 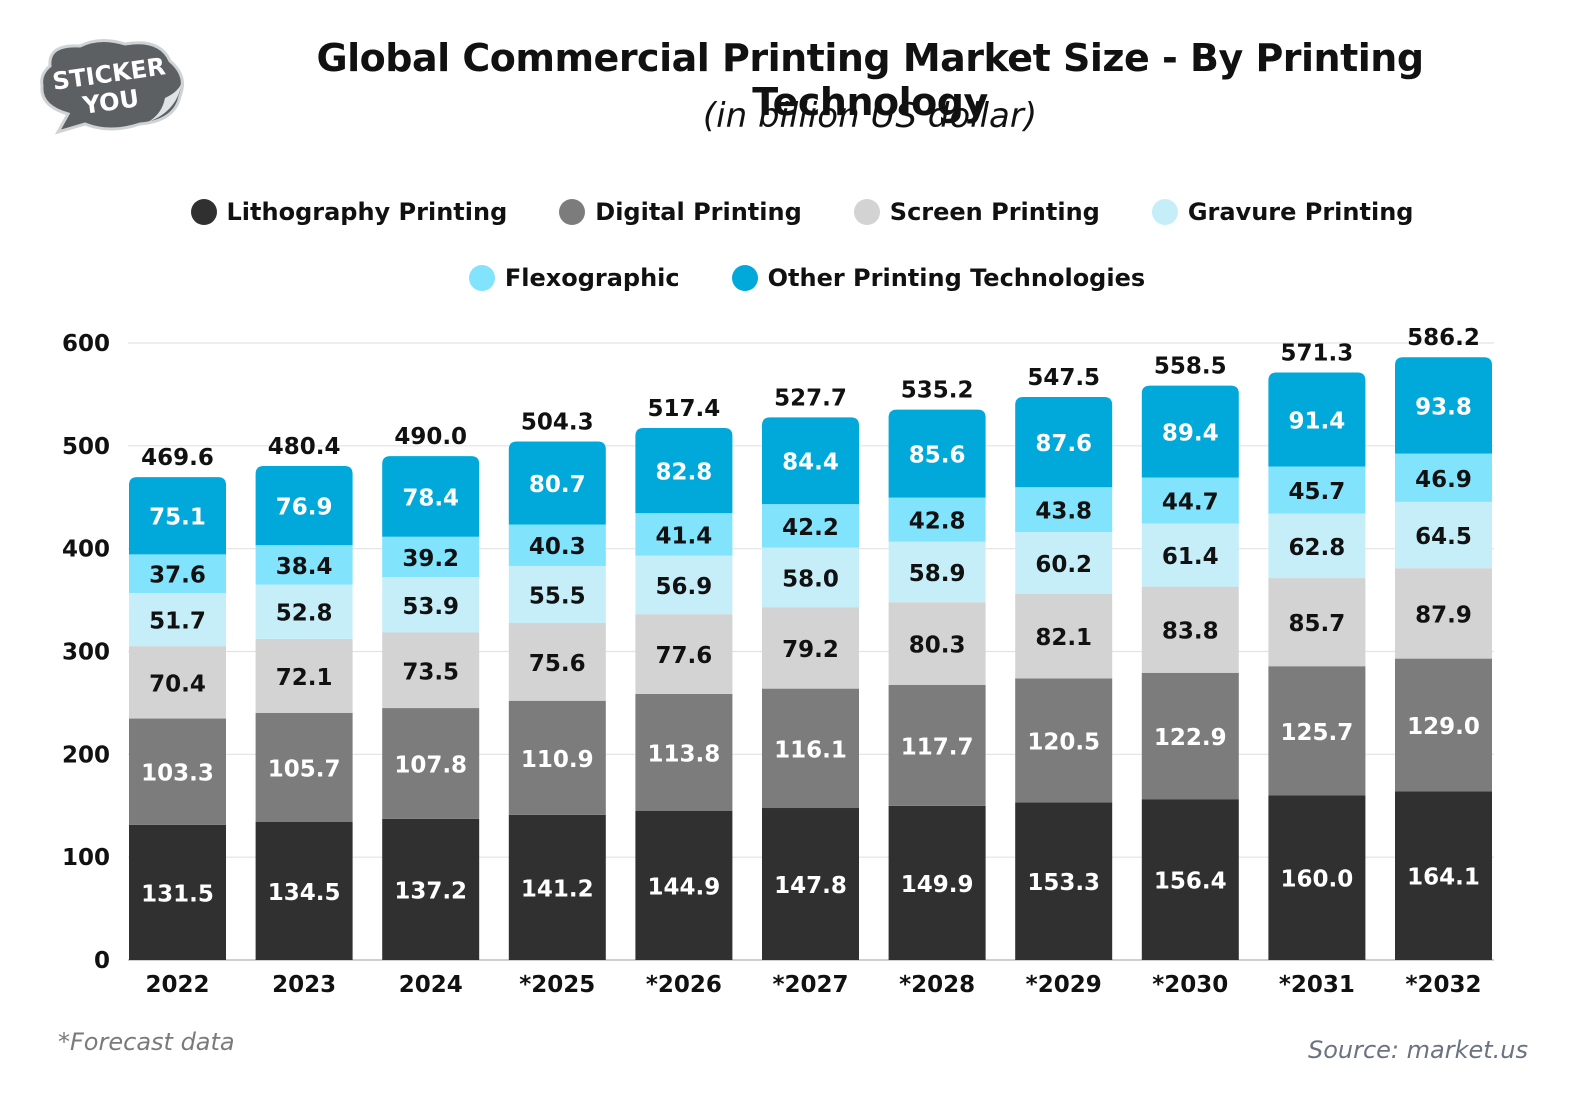 I want to click on bar-stack: 153.3 120.5 82.1 60.2 43.8 87.6 547.5, so click(x=1064, y=662).